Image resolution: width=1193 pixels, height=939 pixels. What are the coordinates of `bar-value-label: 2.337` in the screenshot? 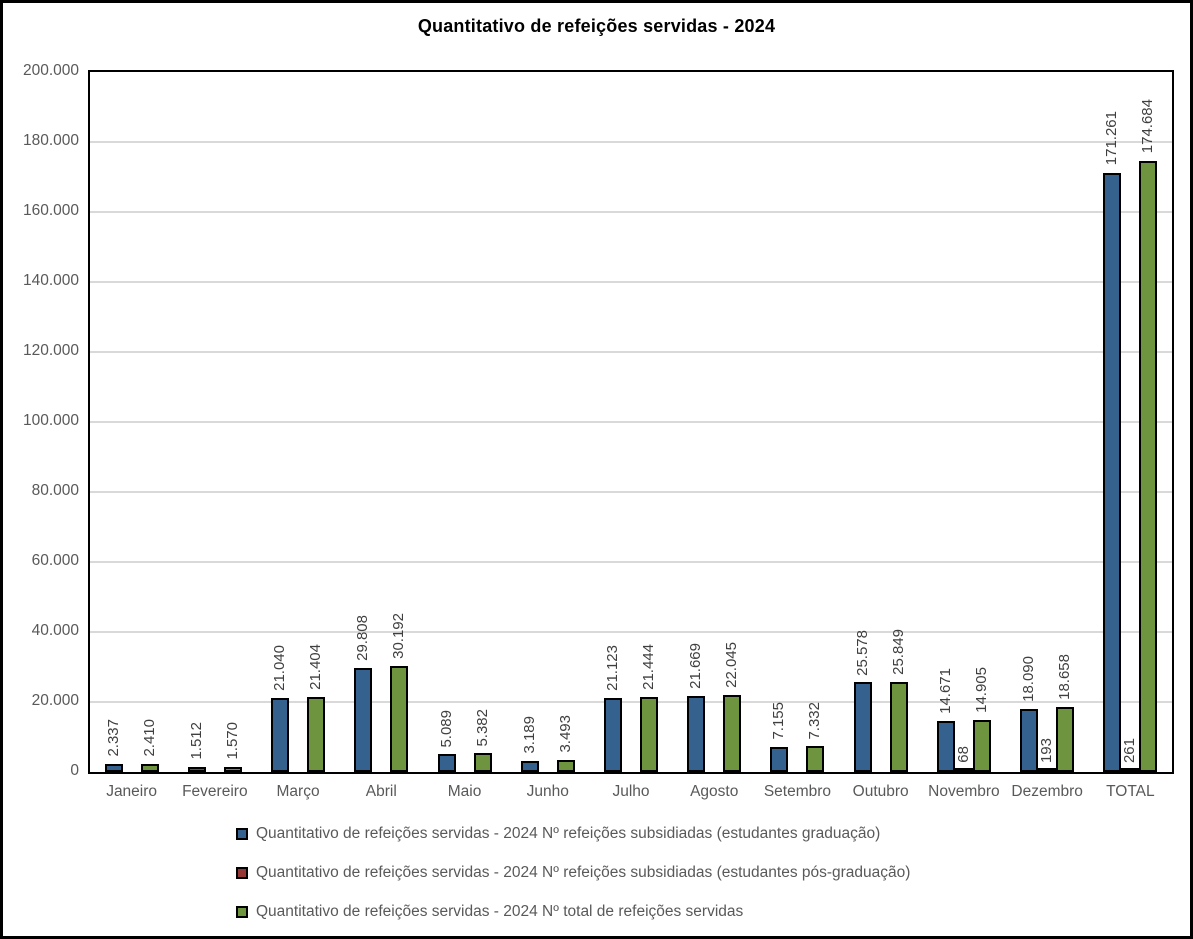 It's located at (113, 738).